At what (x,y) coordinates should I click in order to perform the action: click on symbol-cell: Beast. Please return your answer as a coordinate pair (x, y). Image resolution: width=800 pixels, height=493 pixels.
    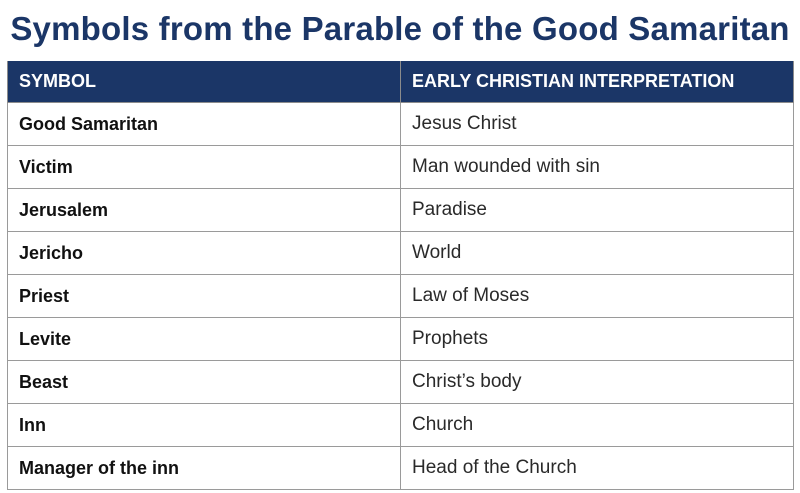
    Looking at the image, I should click on (204, 382).